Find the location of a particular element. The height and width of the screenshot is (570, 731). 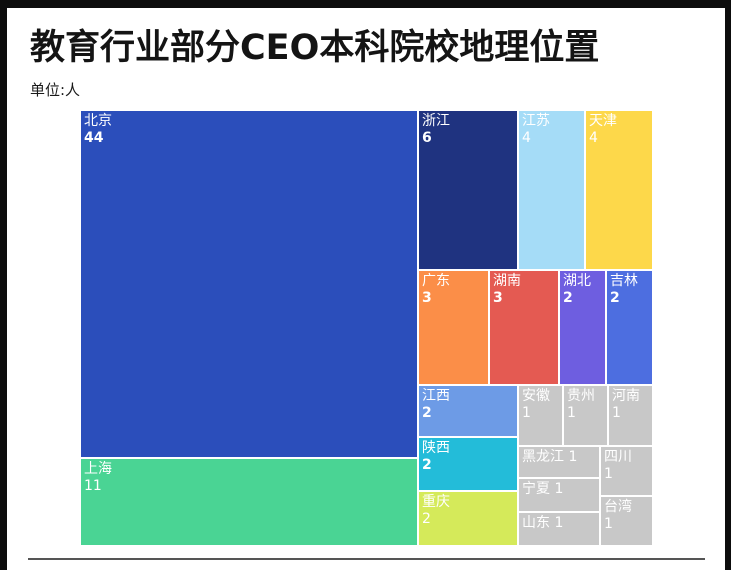

cell-region-label: 吉林 is located at coordinates (624, 281).